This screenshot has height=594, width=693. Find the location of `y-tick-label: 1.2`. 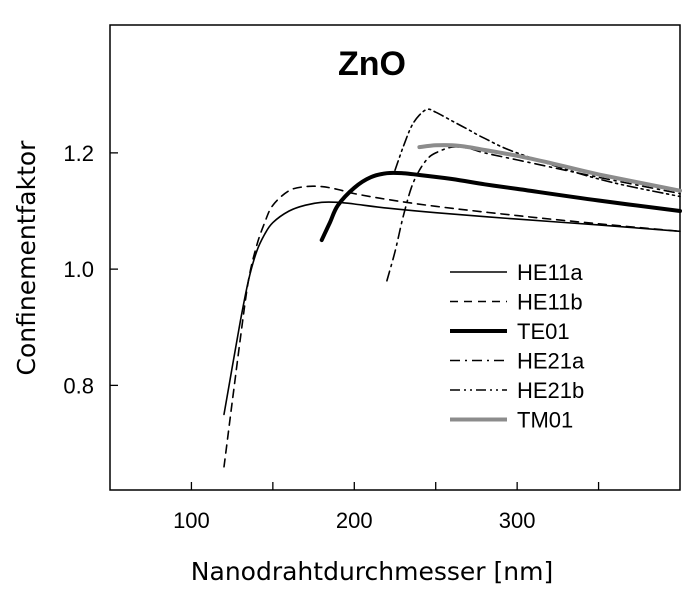

y-tick-label: 1.2 is located at coordinates (78, 153).